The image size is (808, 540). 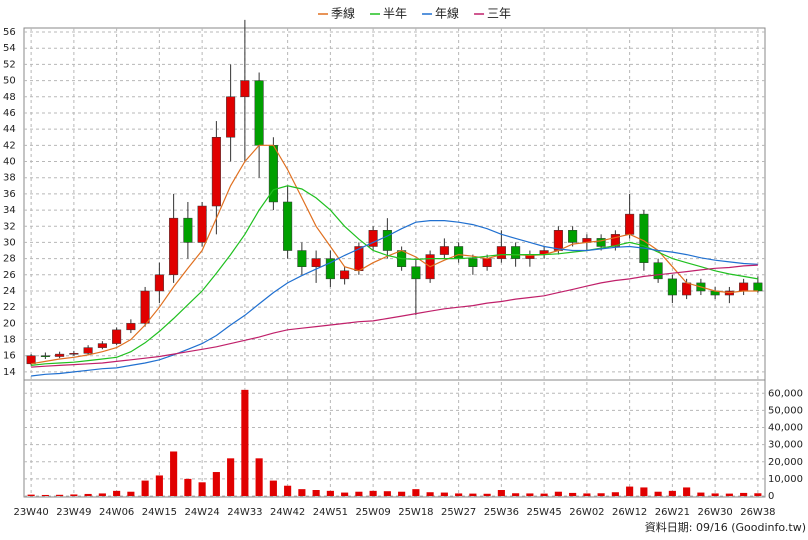 I want to click on x-tick-label: 26W38, so click(x=757, y=512).